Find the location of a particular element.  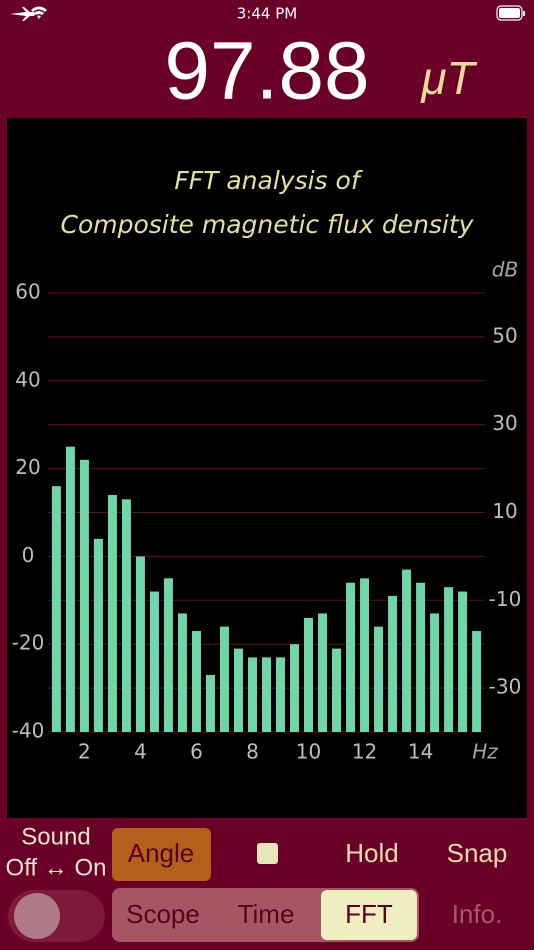

tab-scope: Scope is located at coordinates (163, 914).